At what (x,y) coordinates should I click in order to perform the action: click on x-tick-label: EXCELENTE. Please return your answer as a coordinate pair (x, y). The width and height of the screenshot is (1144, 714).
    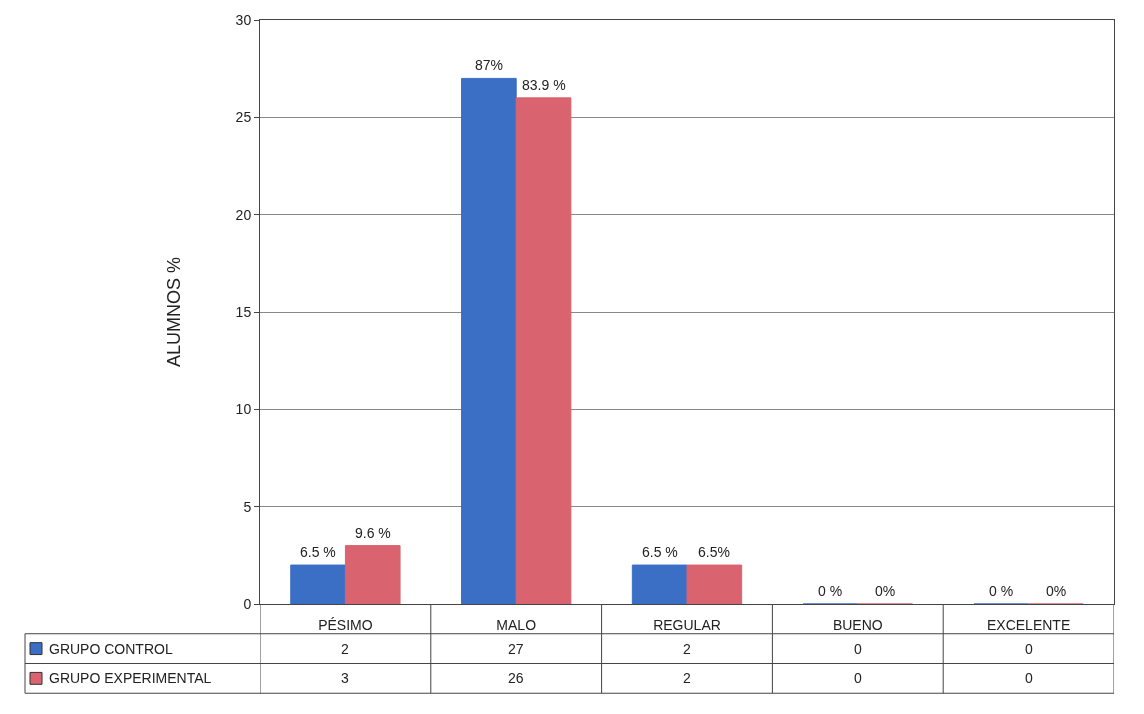
    Looking at the image, I should click on (1028, 624).